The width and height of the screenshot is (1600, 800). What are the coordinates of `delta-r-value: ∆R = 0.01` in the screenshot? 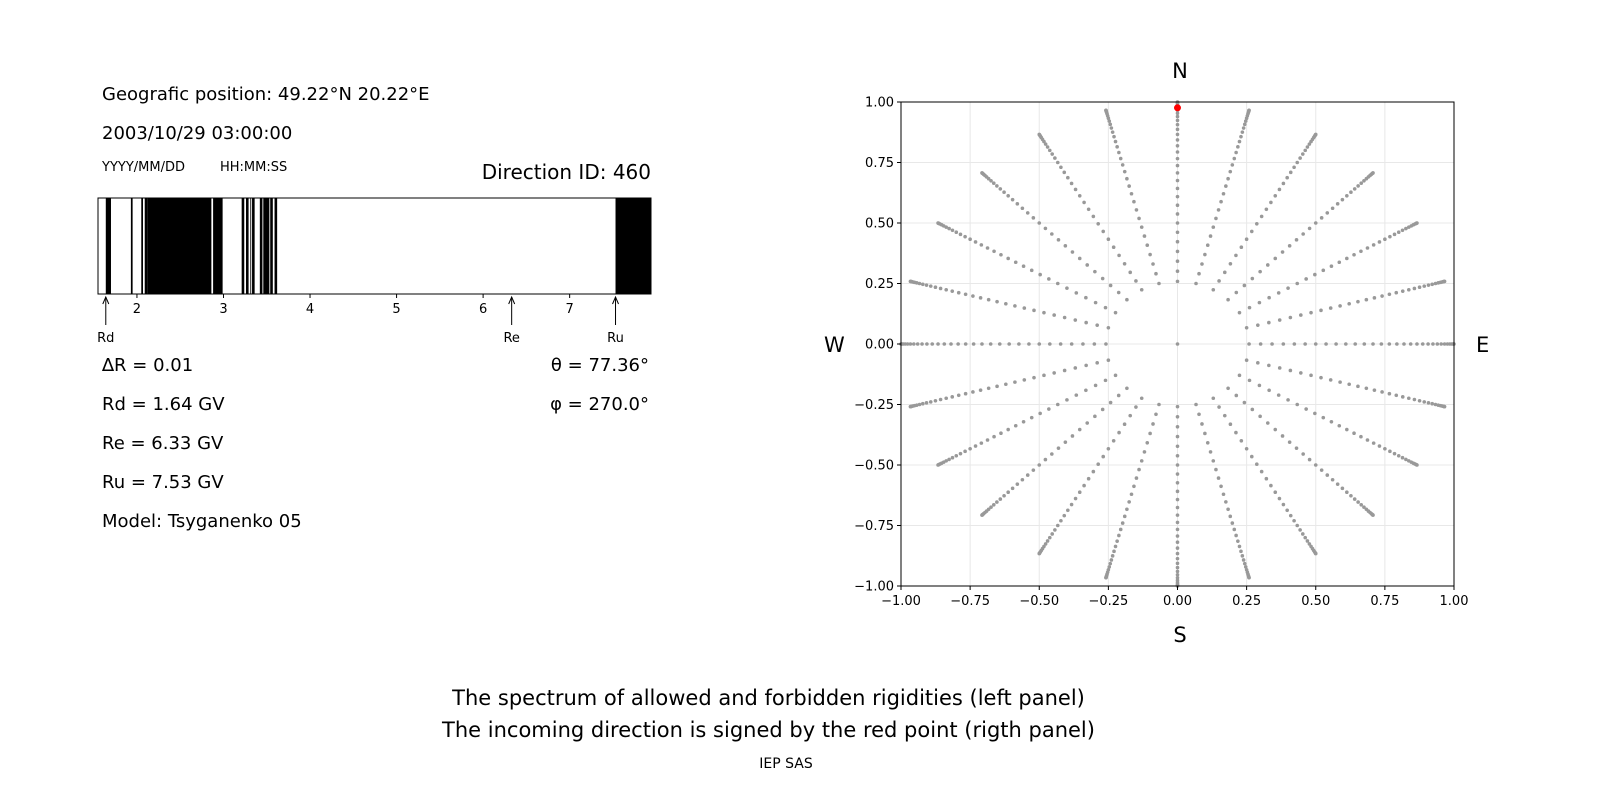 It's located at (148, 365).